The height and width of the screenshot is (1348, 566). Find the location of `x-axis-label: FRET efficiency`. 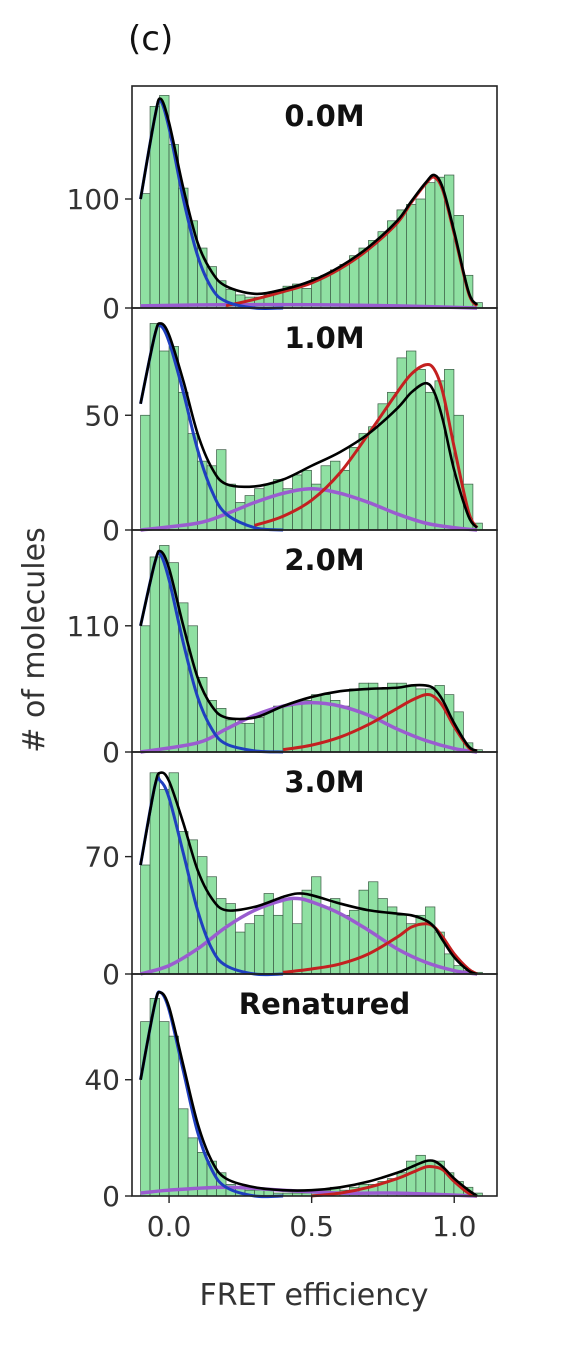

x-axis-label: FRET efficiency is located at coordinates (314, 1295).